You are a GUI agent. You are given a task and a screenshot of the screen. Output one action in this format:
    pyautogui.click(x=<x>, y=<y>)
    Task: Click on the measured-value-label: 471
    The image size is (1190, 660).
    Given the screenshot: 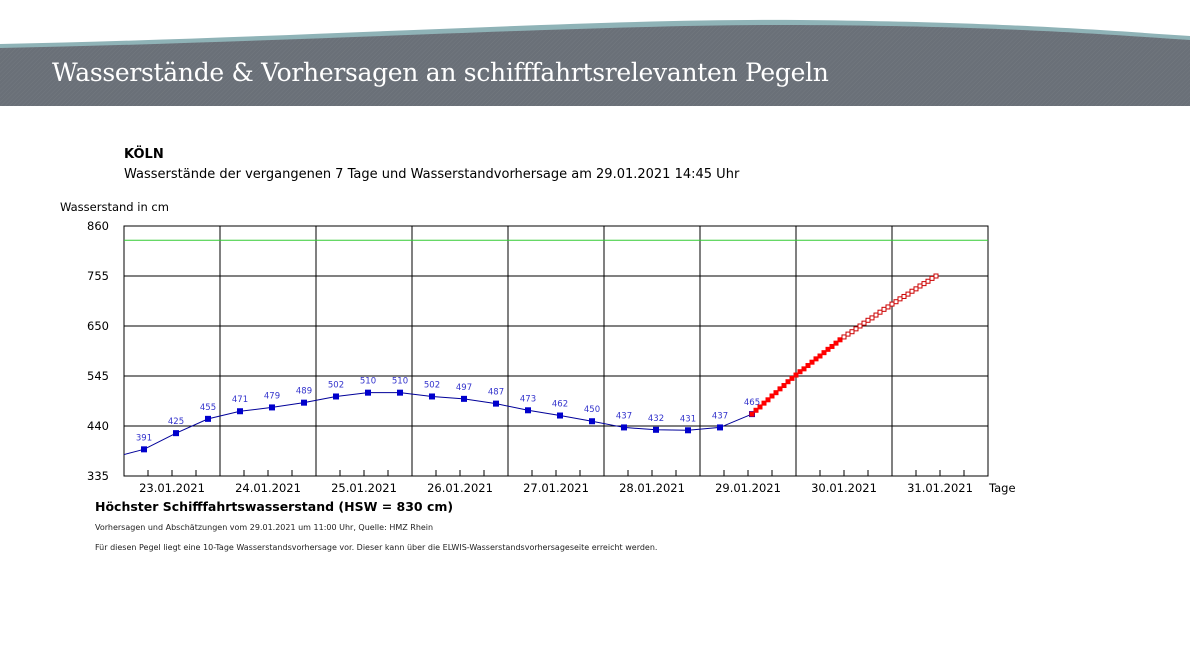 What is the action you would take?
    pyautogui.click(x=240, y=400)
    